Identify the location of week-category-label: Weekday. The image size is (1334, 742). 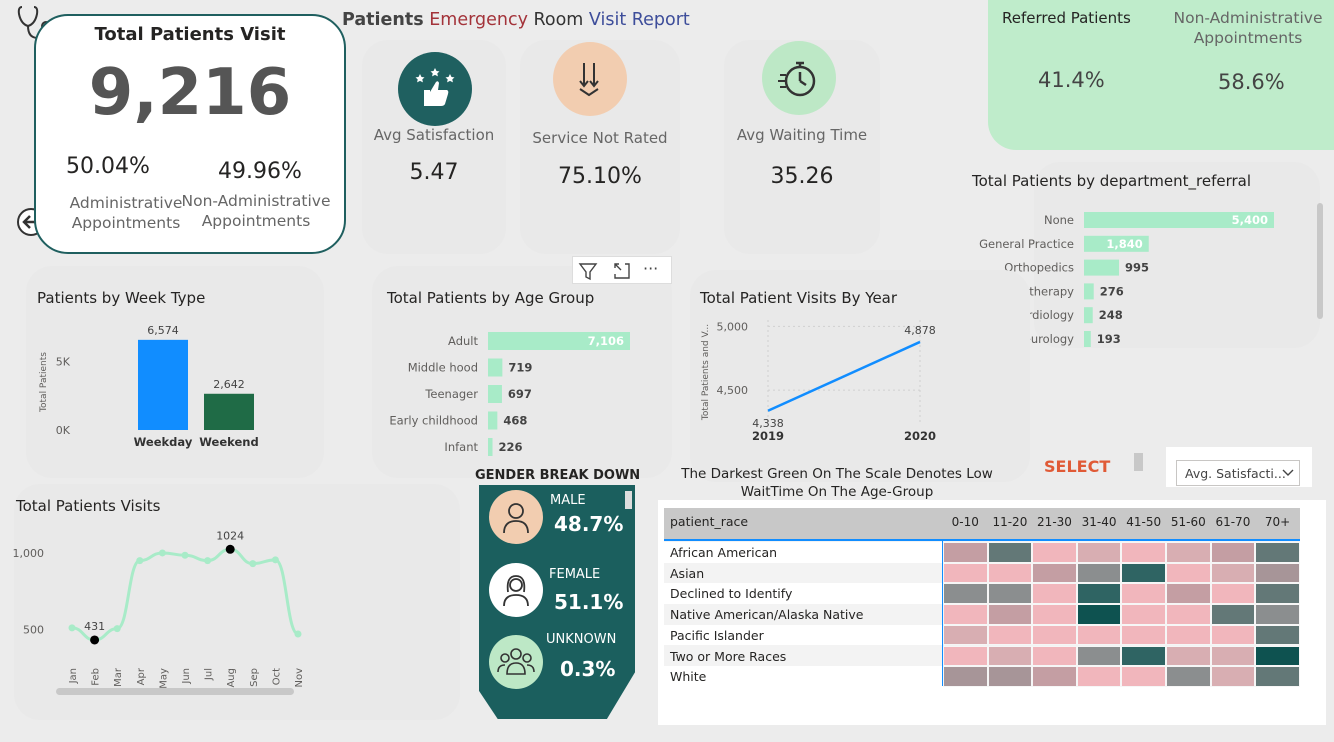
(163, 442).